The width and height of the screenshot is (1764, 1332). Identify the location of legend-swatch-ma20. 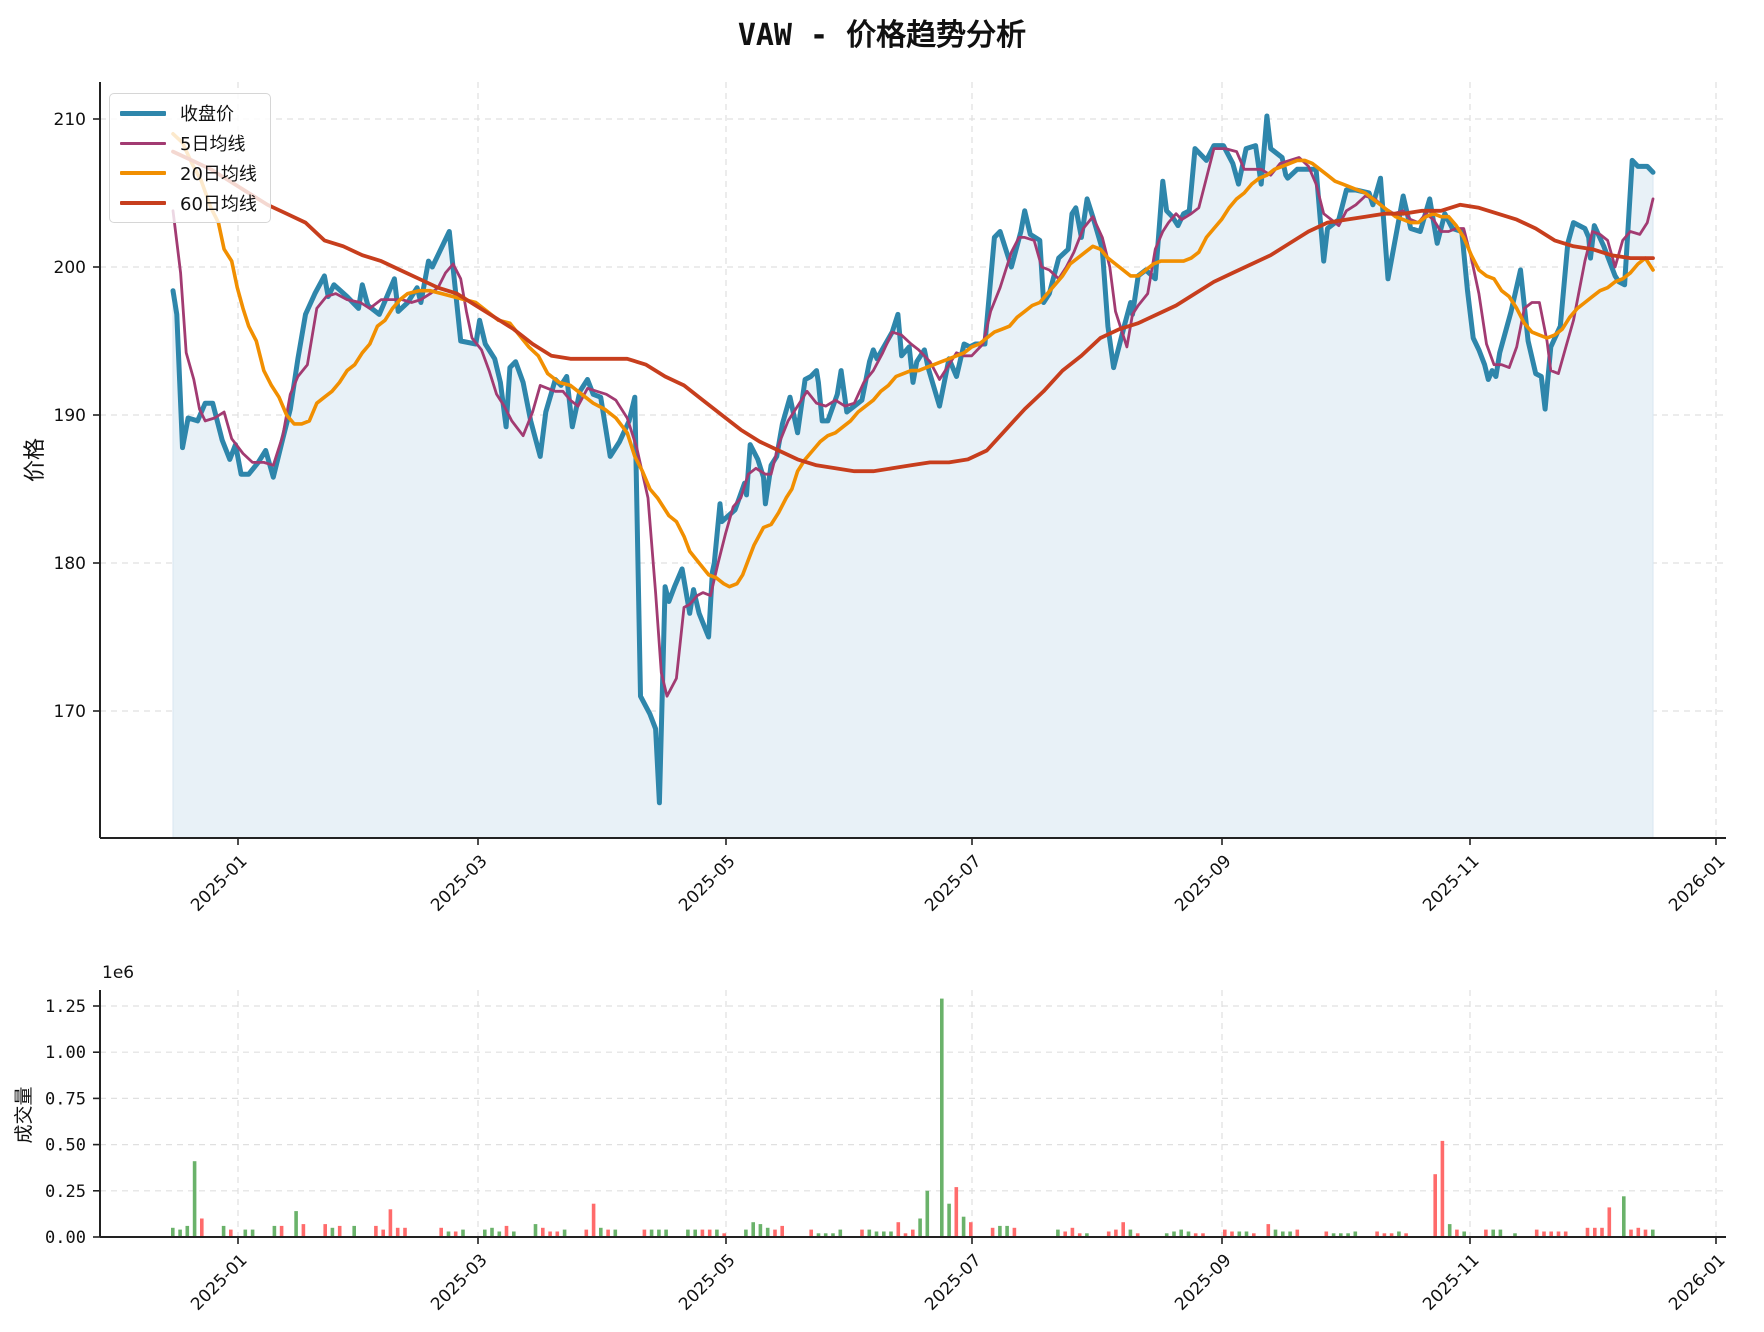
(143, 173).